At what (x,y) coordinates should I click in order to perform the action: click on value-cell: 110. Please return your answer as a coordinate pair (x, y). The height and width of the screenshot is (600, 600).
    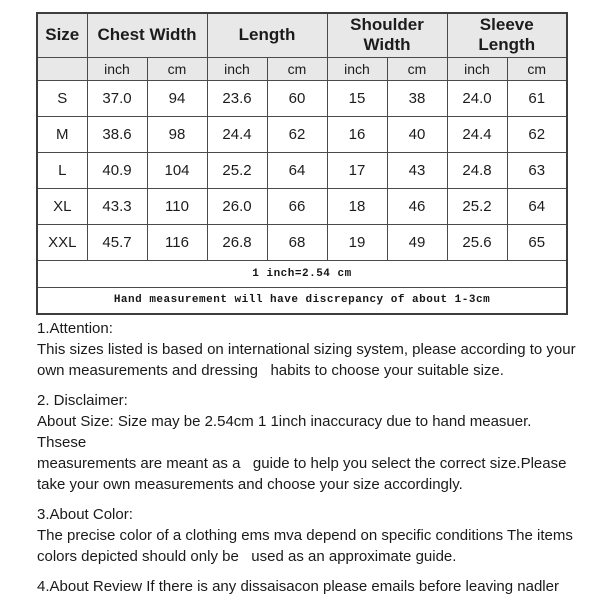
    Looking at the image, I should click on (177, 206).